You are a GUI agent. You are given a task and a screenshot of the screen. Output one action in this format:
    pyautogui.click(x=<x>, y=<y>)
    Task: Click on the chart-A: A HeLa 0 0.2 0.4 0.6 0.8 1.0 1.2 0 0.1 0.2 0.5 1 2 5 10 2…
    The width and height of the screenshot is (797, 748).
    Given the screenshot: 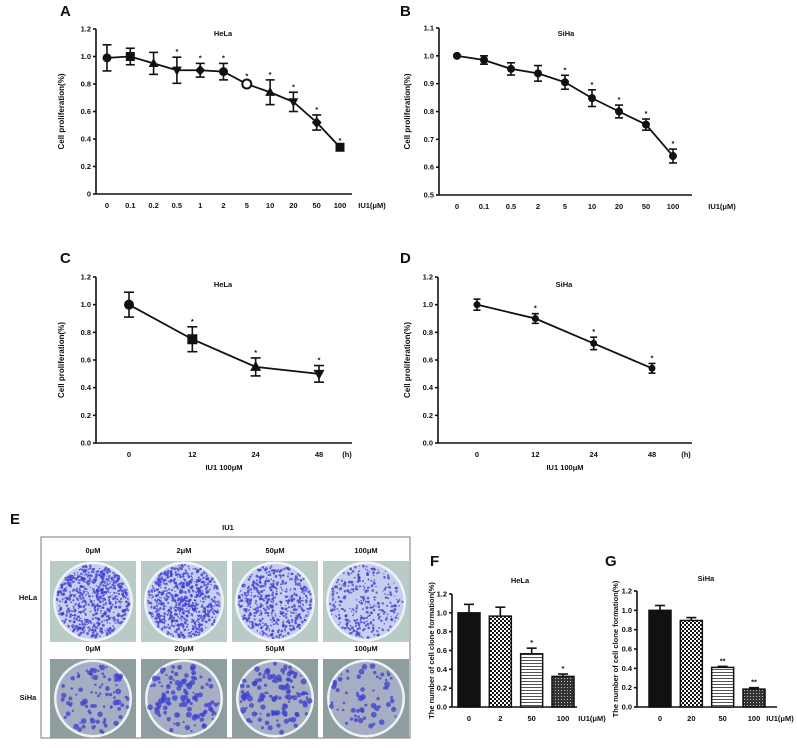 What is the action you would take?
    pyautogui.click(x=221, y=106)
    